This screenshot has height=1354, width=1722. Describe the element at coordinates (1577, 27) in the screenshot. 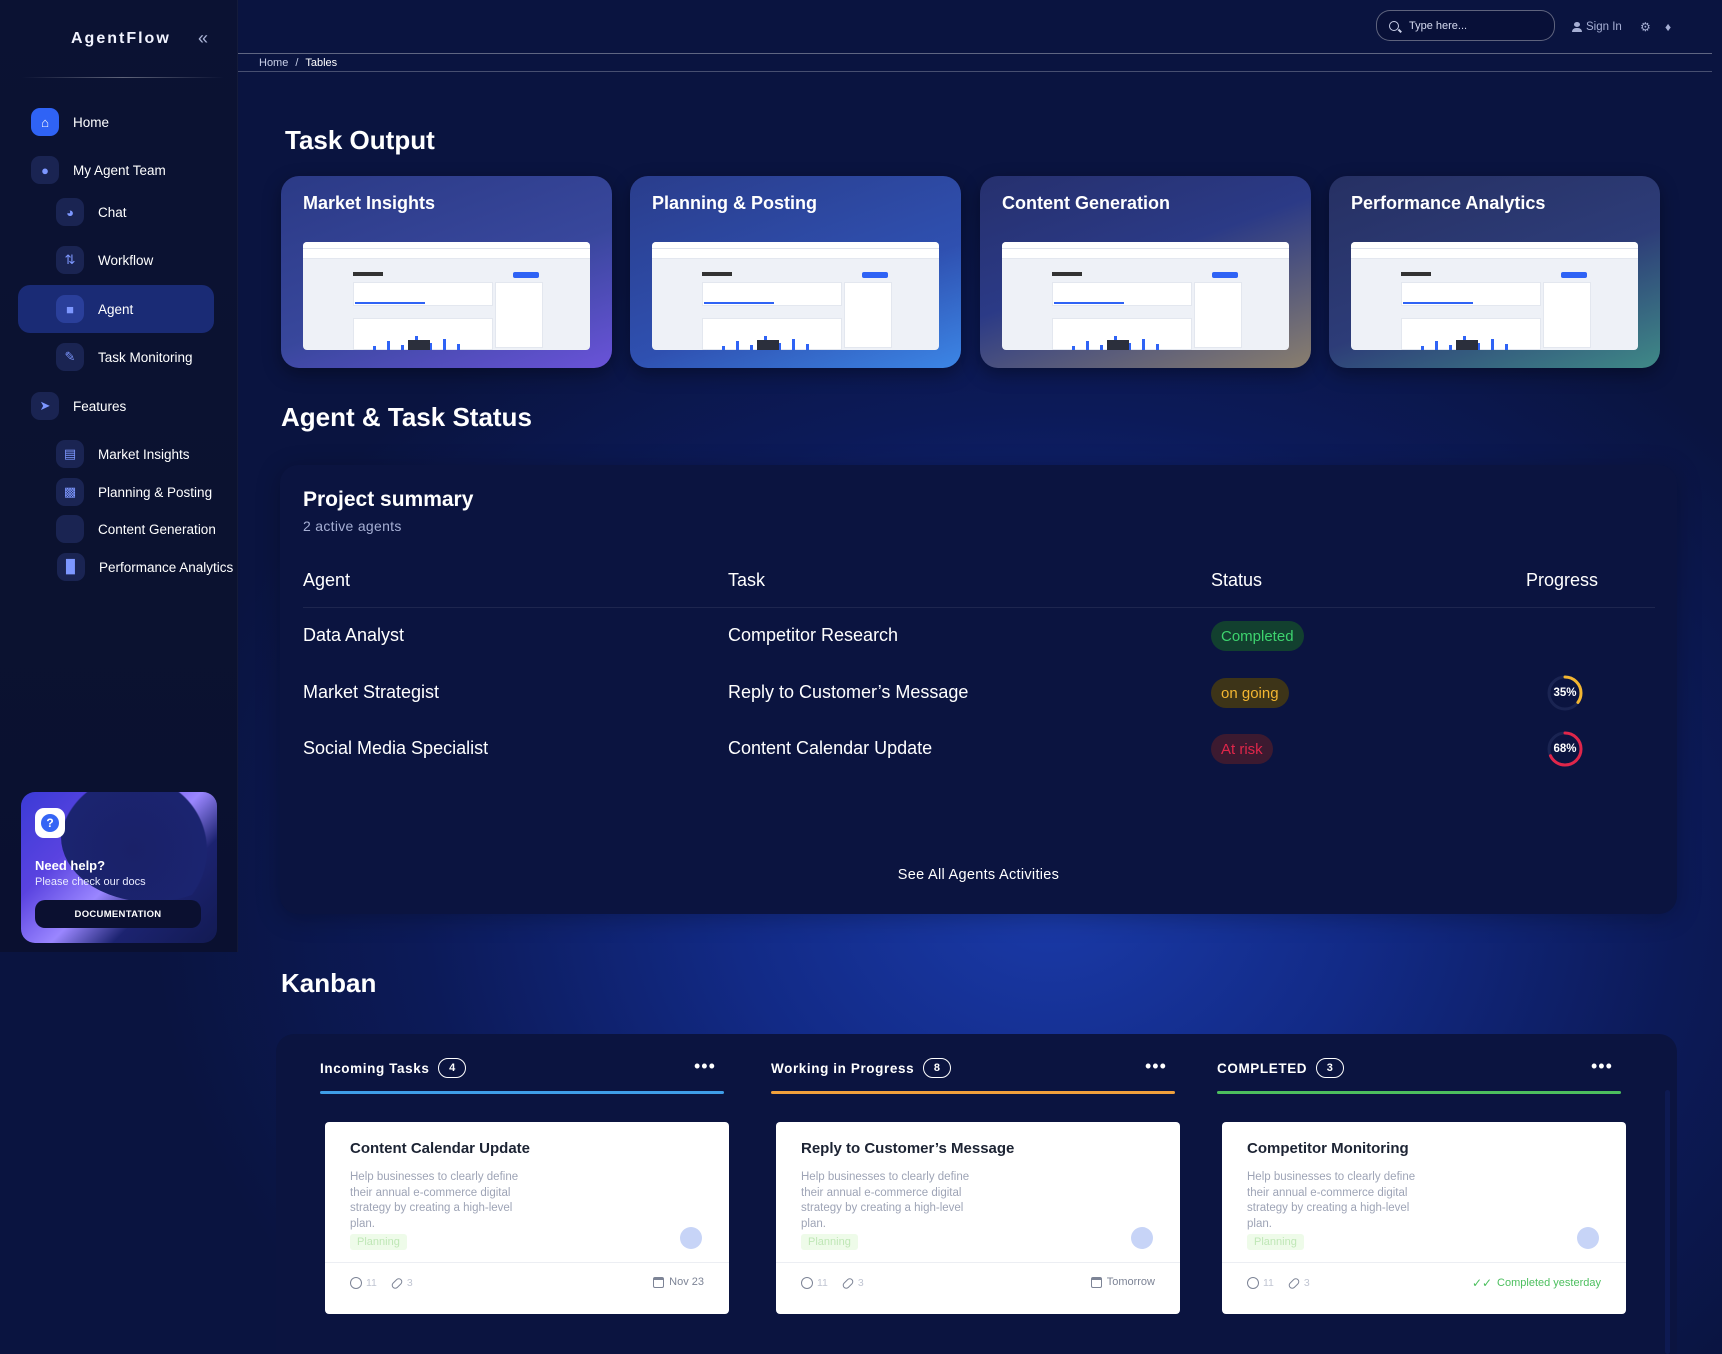

I see `user-icon` at that location.